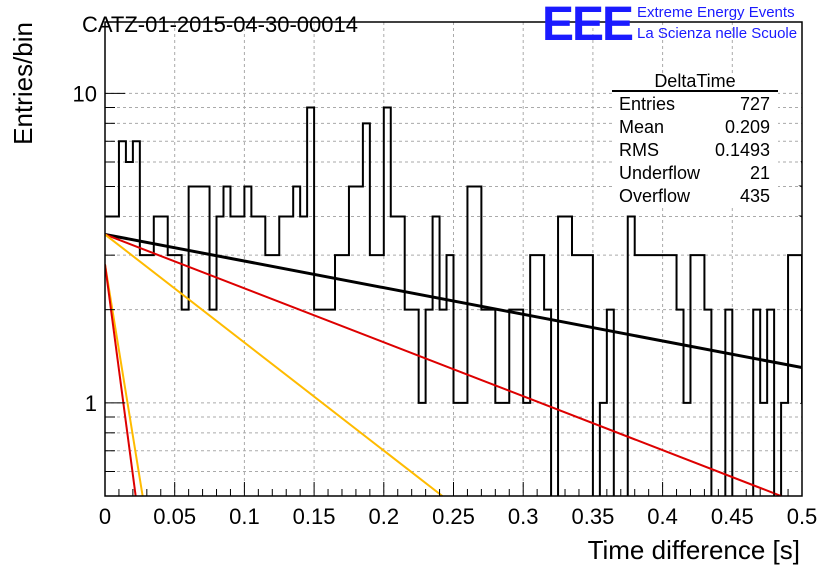 The width and height of the screenshot is (836, 572). What do you see at coordinates (91, 403) in the screenshot?
I see `y-tick-label: 1` at bounding box center [91, 403].